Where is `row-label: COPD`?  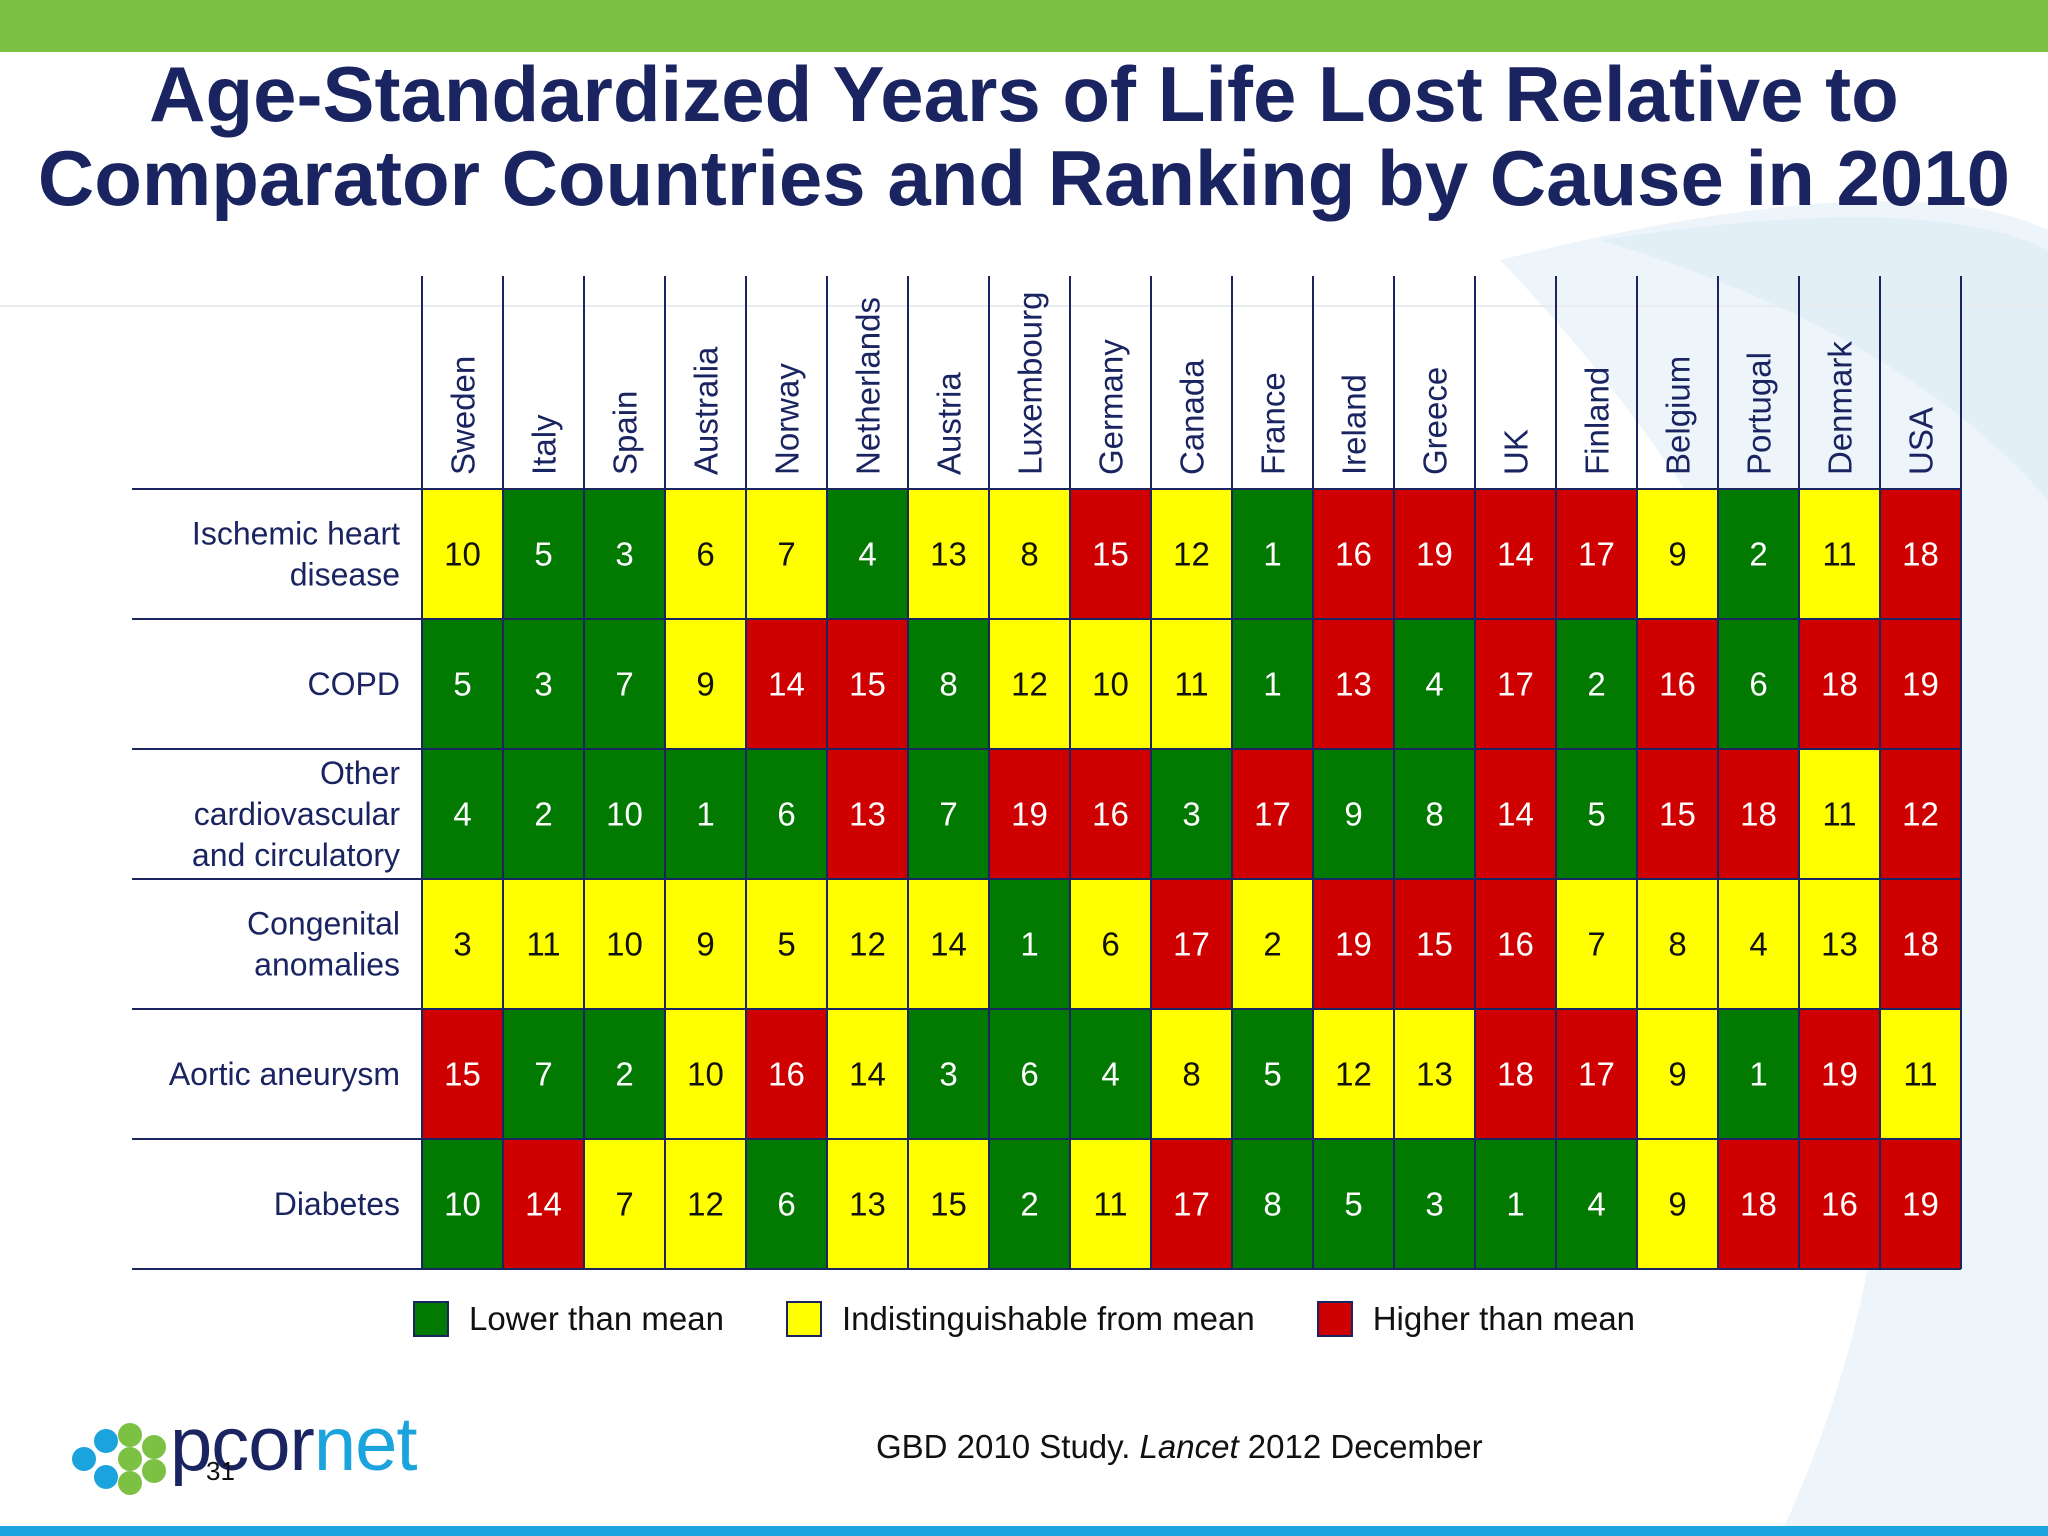 row-label: COPD is located at coordinates (354, 684).